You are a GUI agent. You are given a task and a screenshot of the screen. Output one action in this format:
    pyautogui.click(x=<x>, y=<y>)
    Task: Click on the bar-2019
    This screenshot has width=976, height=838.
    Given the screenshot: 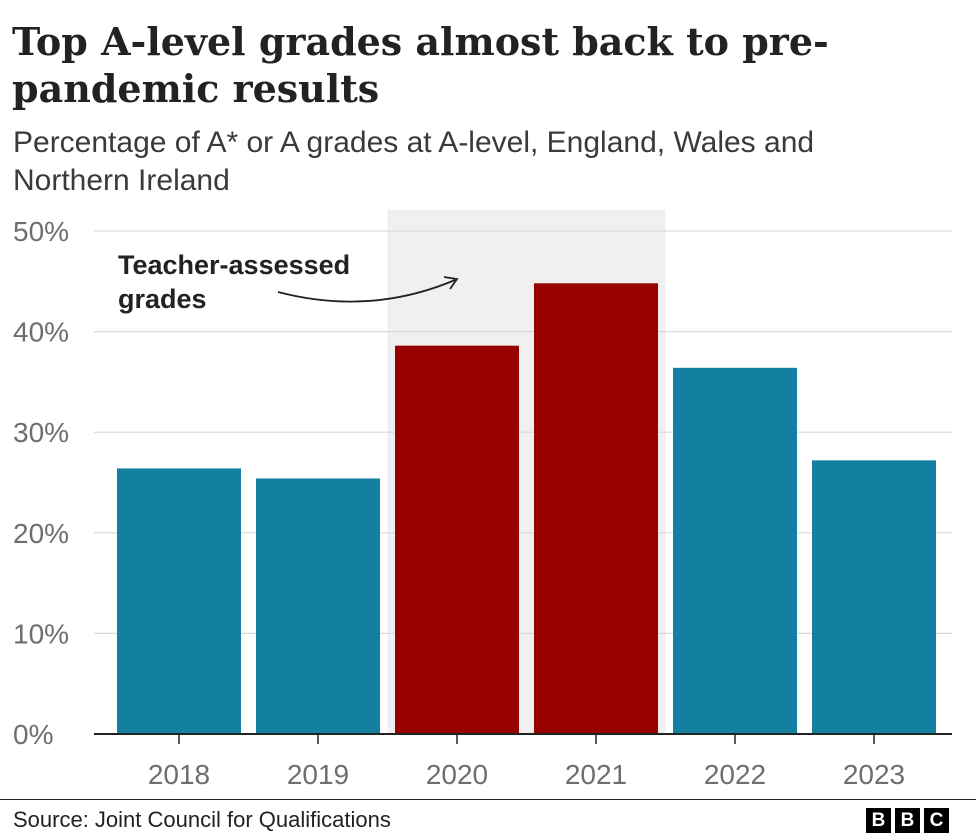 What is the action you would take?
    pyautogui.click(x=318, y=606)
    